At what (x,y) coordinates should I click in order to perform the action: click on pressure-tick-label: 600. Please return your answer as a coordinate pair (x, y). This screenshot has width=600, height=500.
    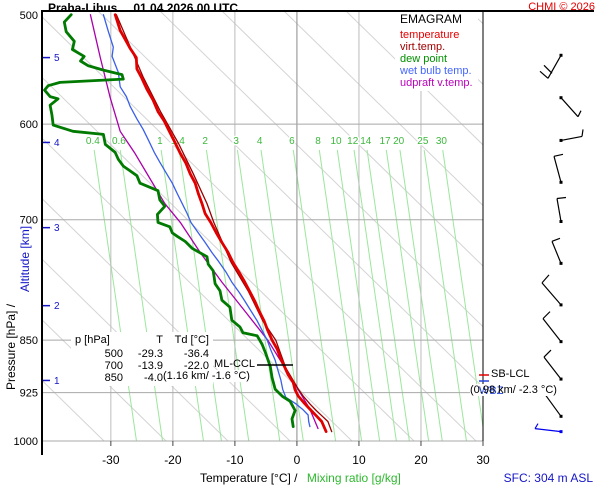
    Looking at the image, I should click on (29, 125).